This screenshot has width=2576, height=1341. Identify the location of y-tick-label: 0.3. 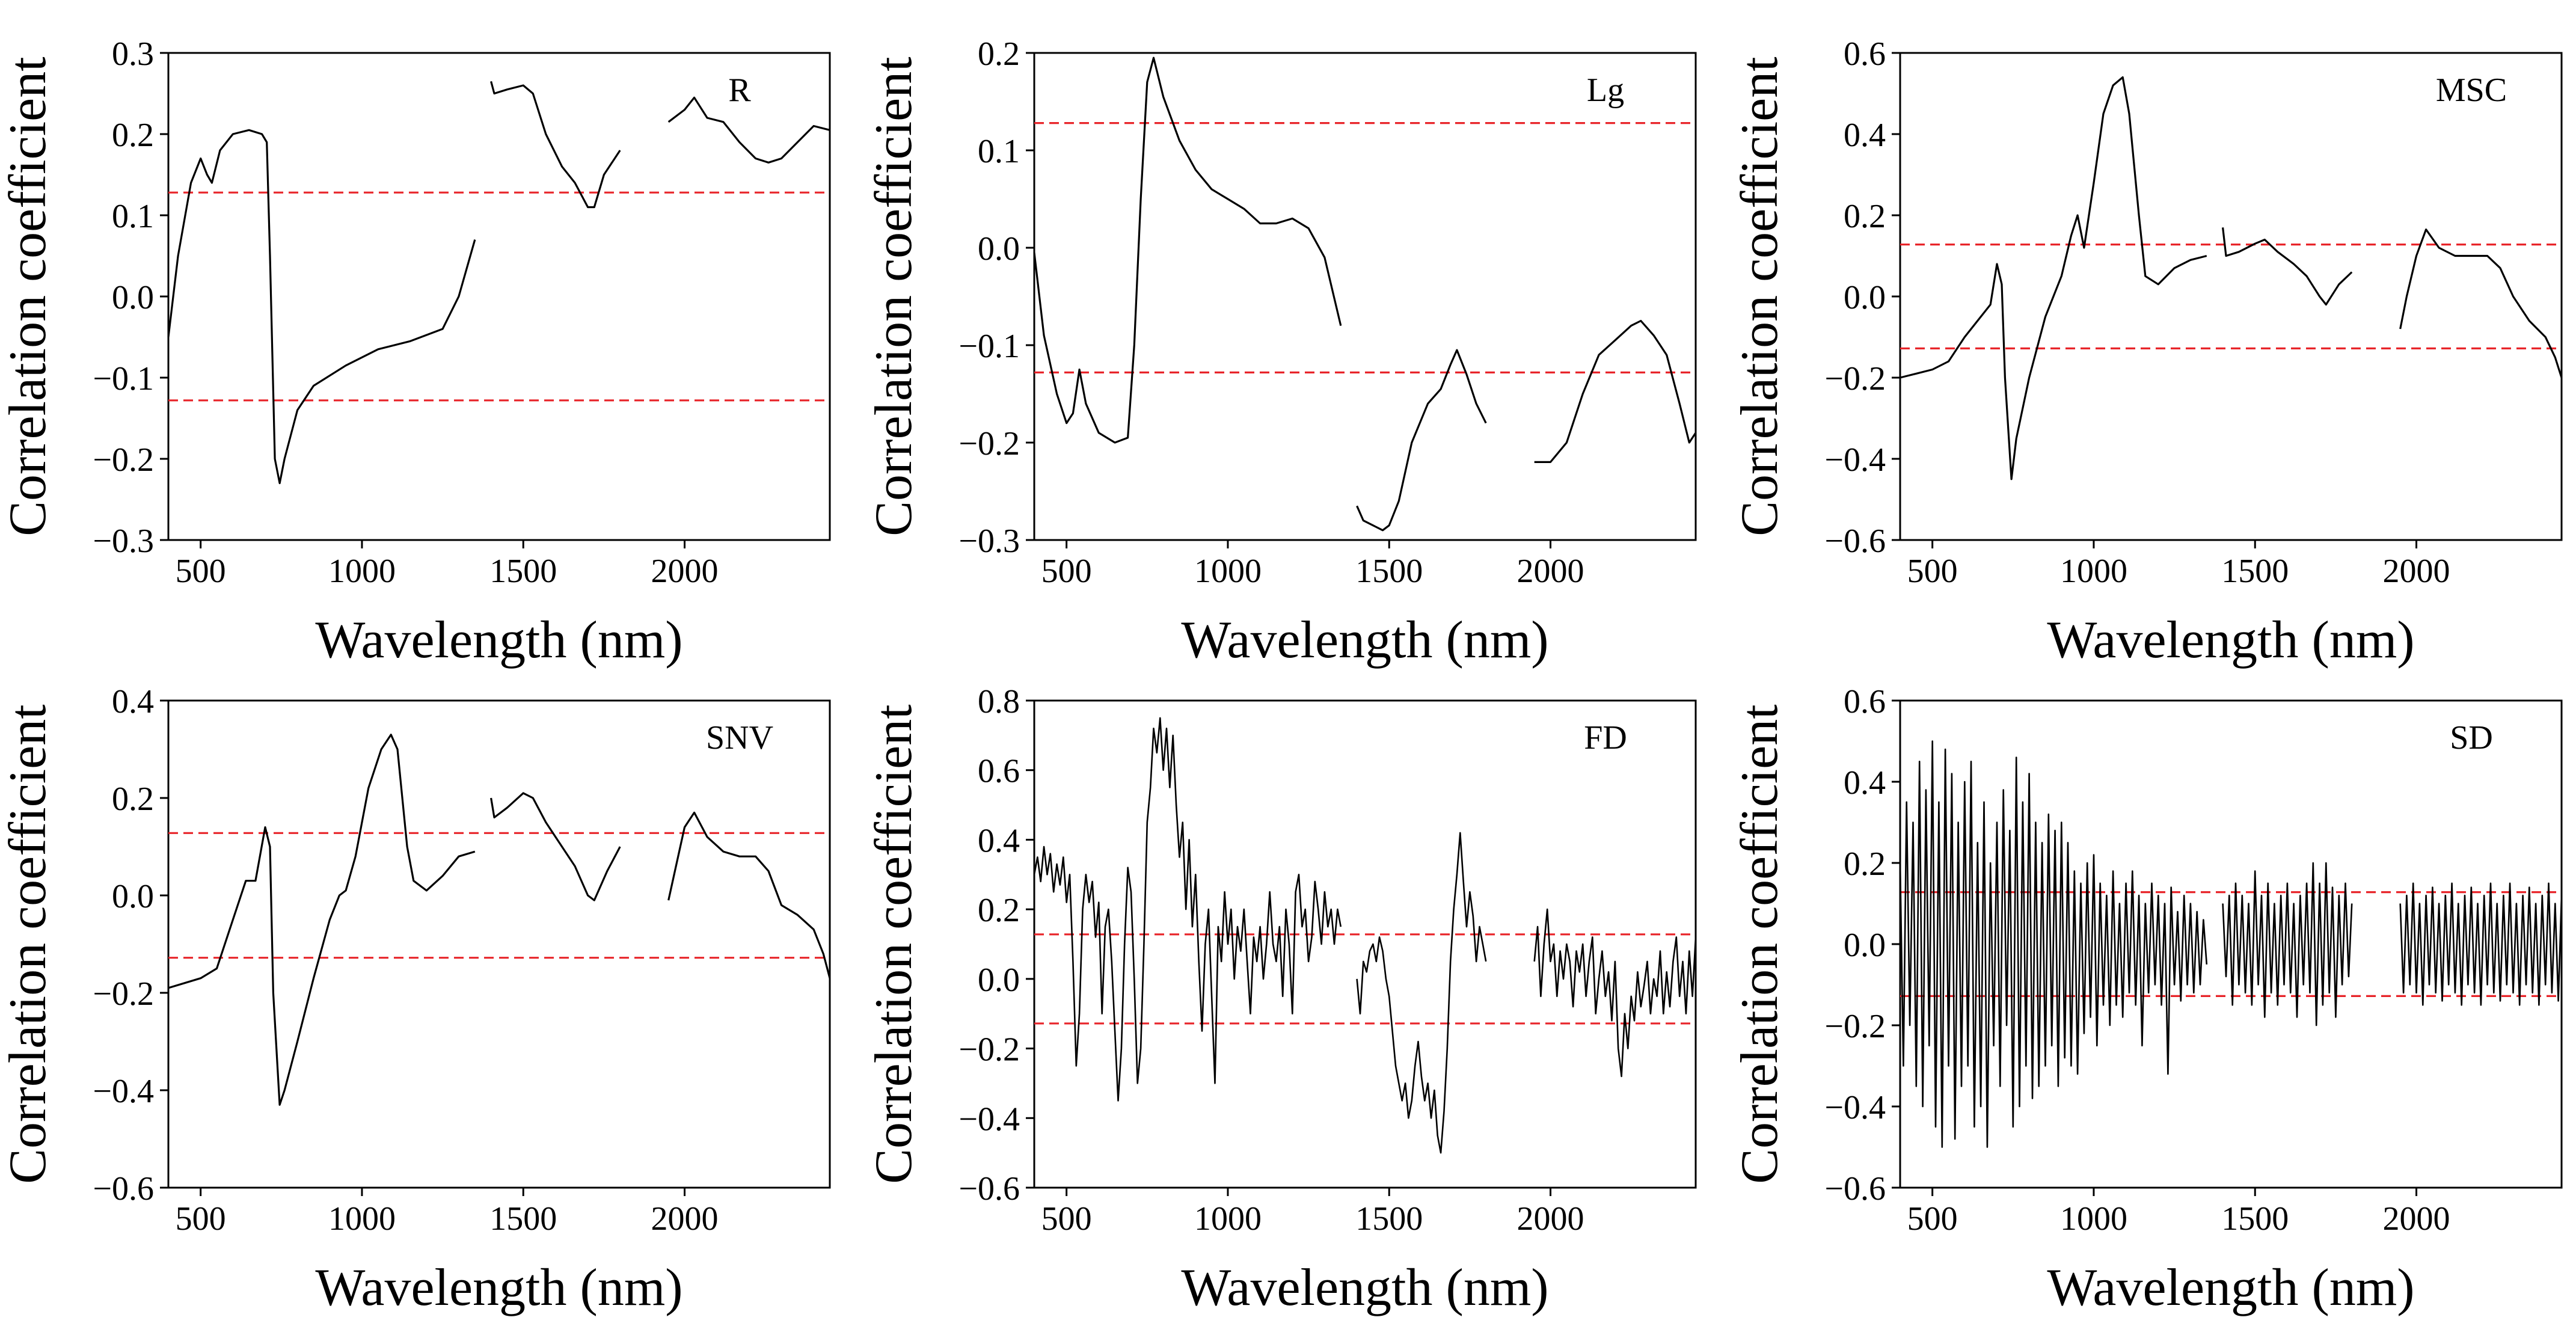
(133, 54).